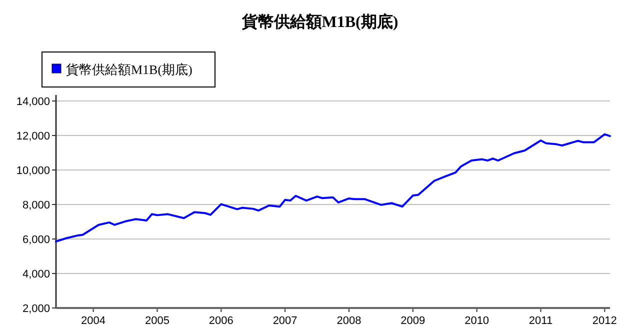  I want to click on x-tick-label: 2006, so click(221, 321).